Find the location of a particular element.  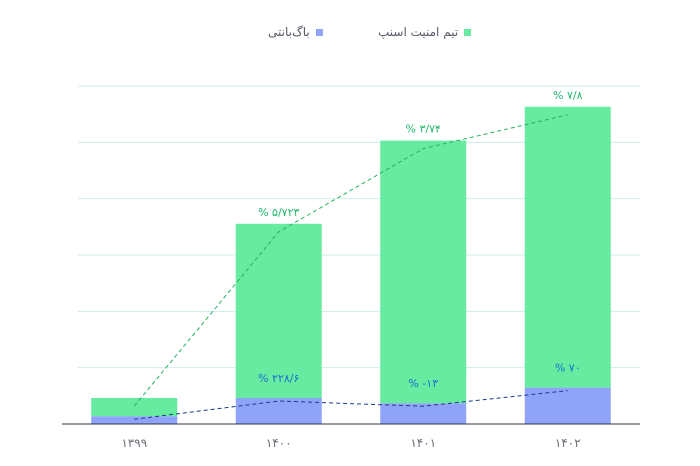

growth-label-bug-bounty-2: % -۱۳ is located at coordinates (423, 383).